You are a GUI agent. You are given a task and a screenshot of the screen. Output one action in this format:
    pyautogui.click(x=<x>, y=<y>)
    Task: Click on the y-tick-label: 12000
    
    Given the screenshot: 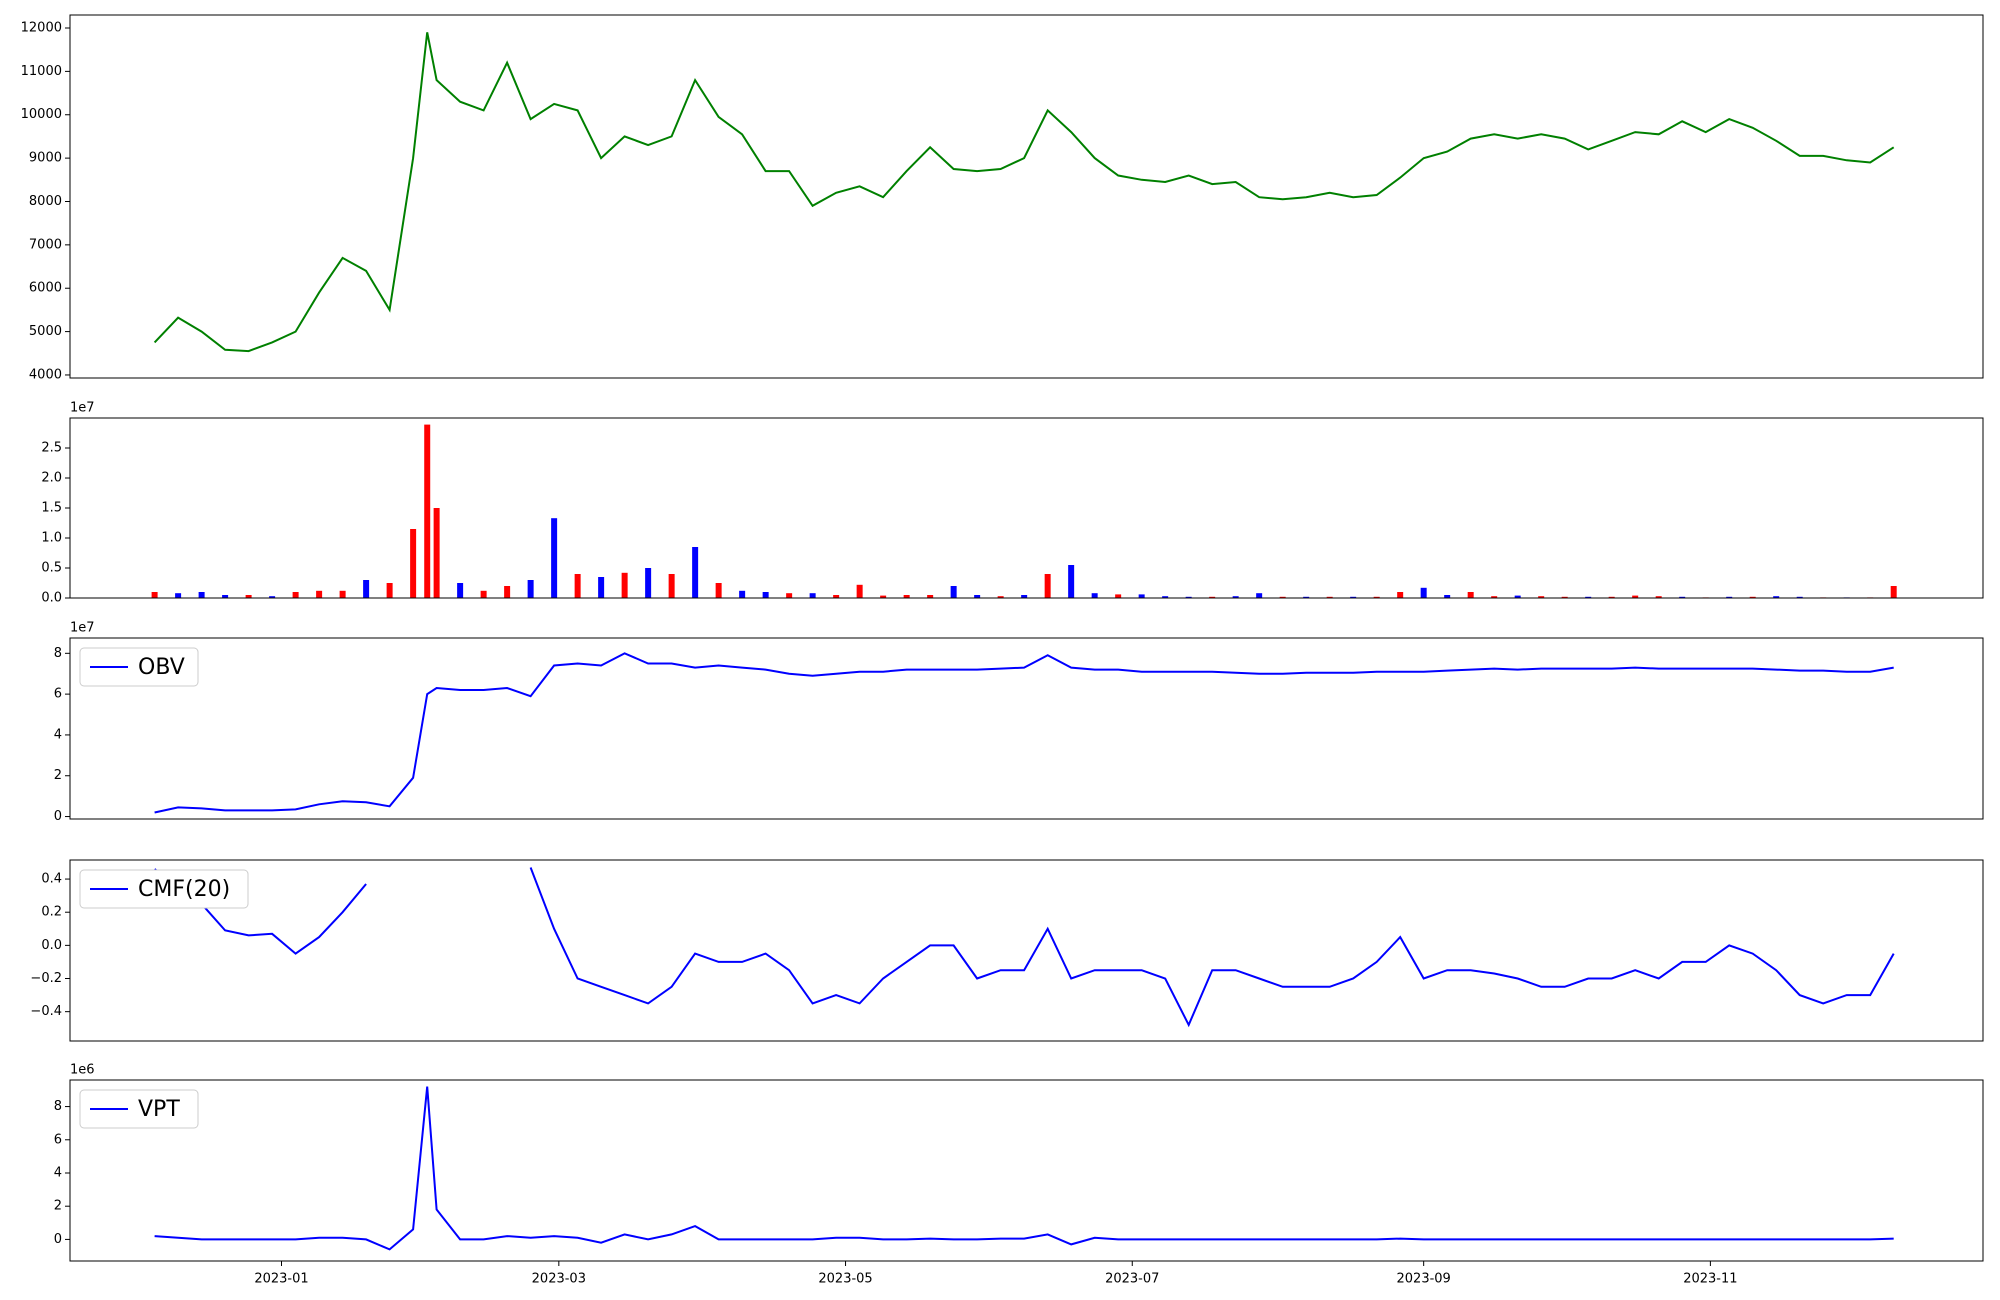 What is the action you would take?
    pyautogui.click(x=41, y=28)
    